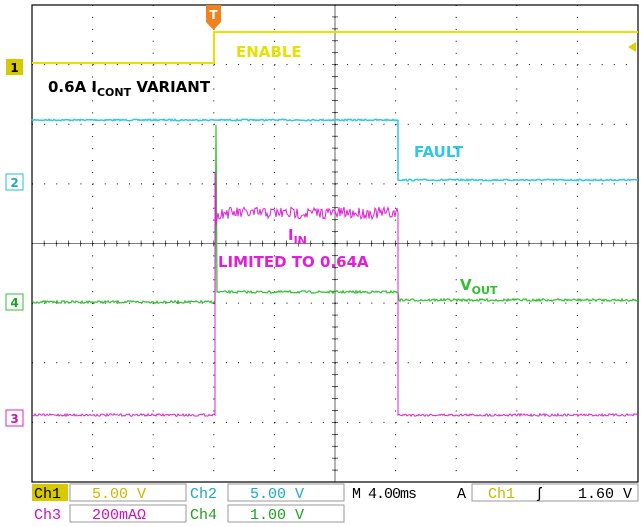 This screenshot has width=641, height=527. What do you see at coordinates (439, 152) in the screenshot?
I see `fault-label: FAULT` at bounding box center [439, 152].